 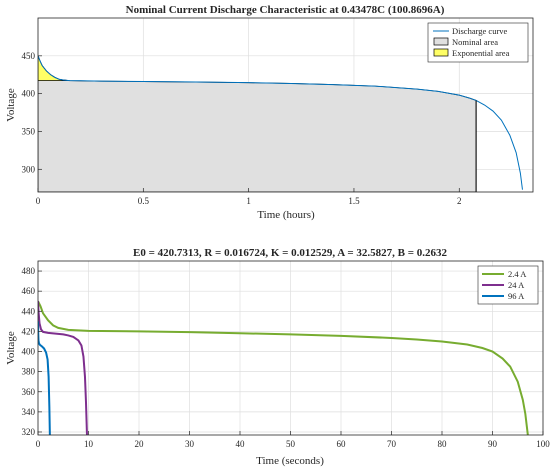 What do you see at coordinates (480, 31) in the screenshot?
I see `legend-label-discharge-curve: Discharge curve` at bounding box center [480, 31].